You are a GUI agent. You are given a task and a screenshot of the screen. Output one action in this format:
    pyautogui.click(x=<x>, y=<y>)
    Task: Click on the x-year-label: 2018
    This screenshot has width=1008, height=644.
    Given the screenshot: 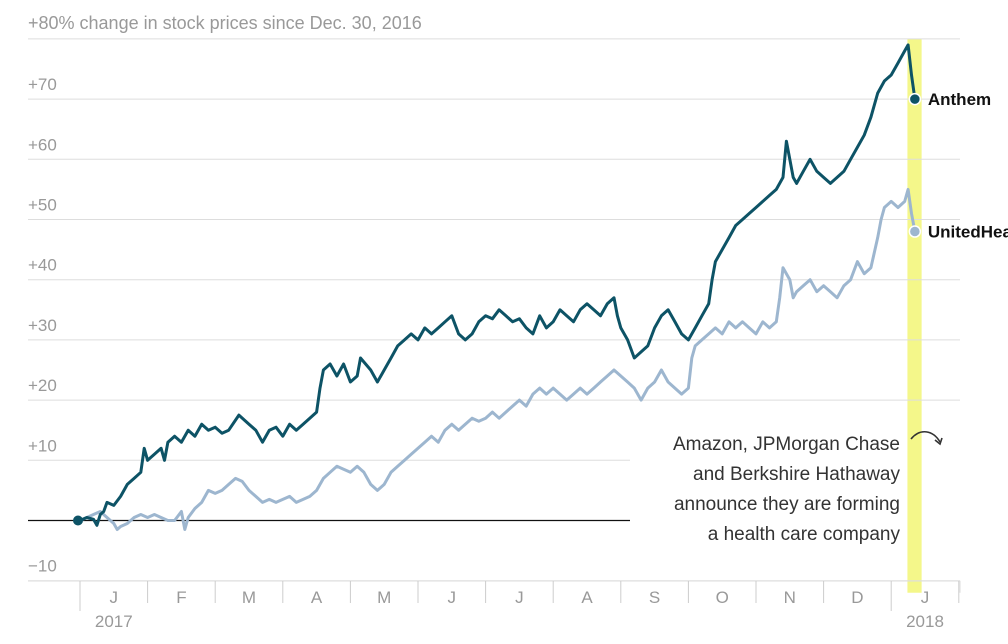 What is the action you would take?
    pyautogui.click(x=925, y=621)
    